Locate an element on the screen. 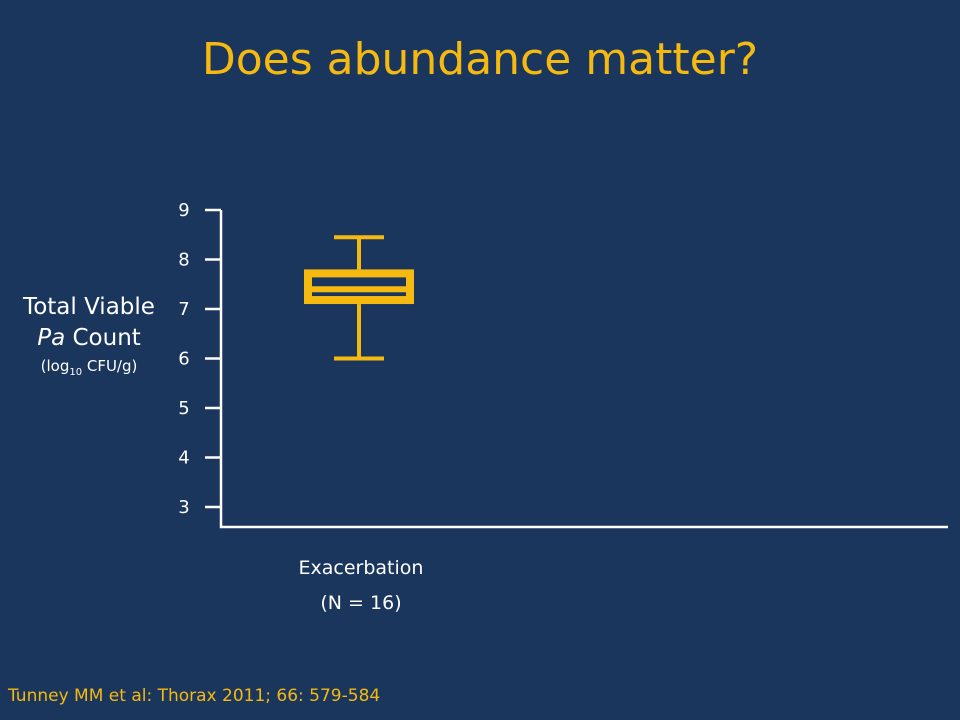 This screenshot has width=960, height=720. y-axis-label-line2: Pa Count is located at coordinates (89, 338).